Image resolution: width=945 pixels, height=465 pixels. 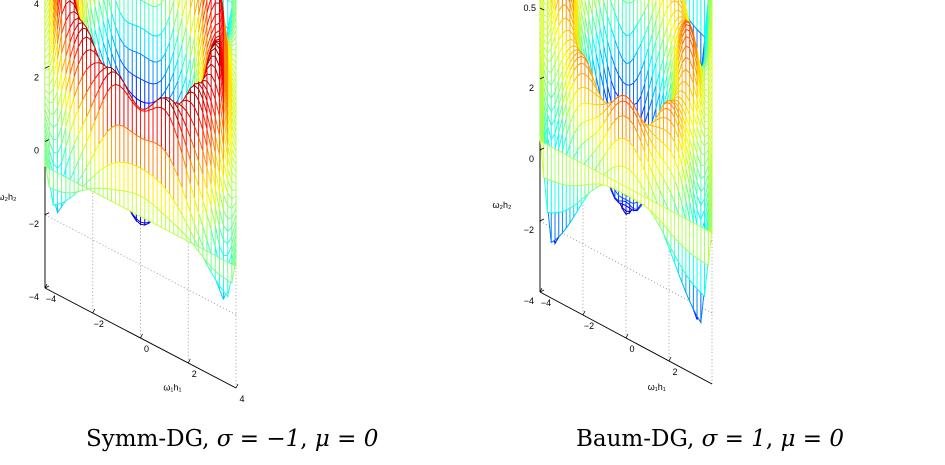 What do you see at coordinates (241, 399) in the screenshot?
I see `x-tick-label: 4` at bounding box center [241, 399].